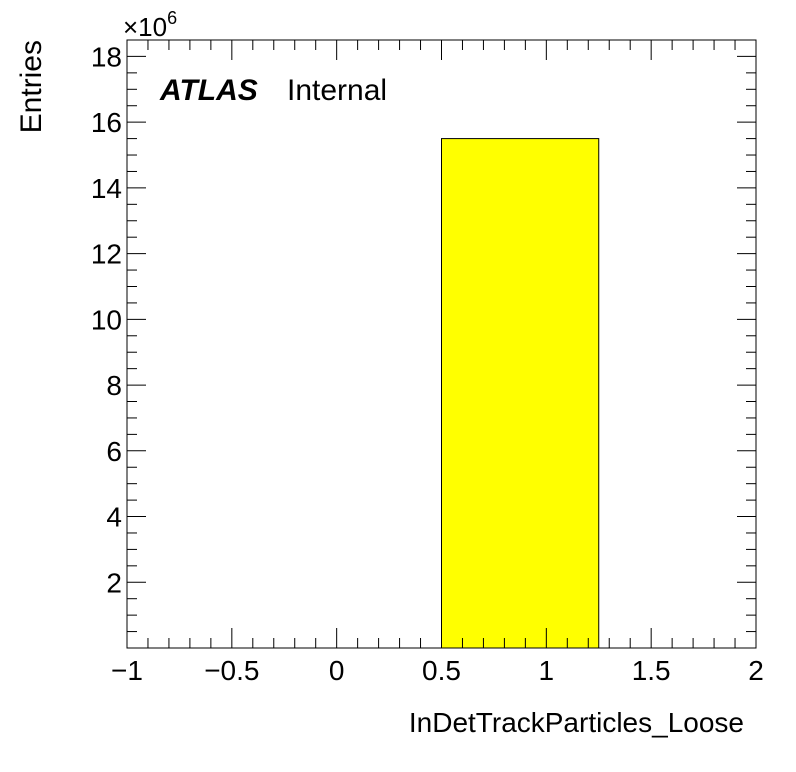 This screenshot has width=796, height=772. Describe the element at coordinates (231, 670) in the screenshot. I see `x-tick-label: −0.5` at that location.